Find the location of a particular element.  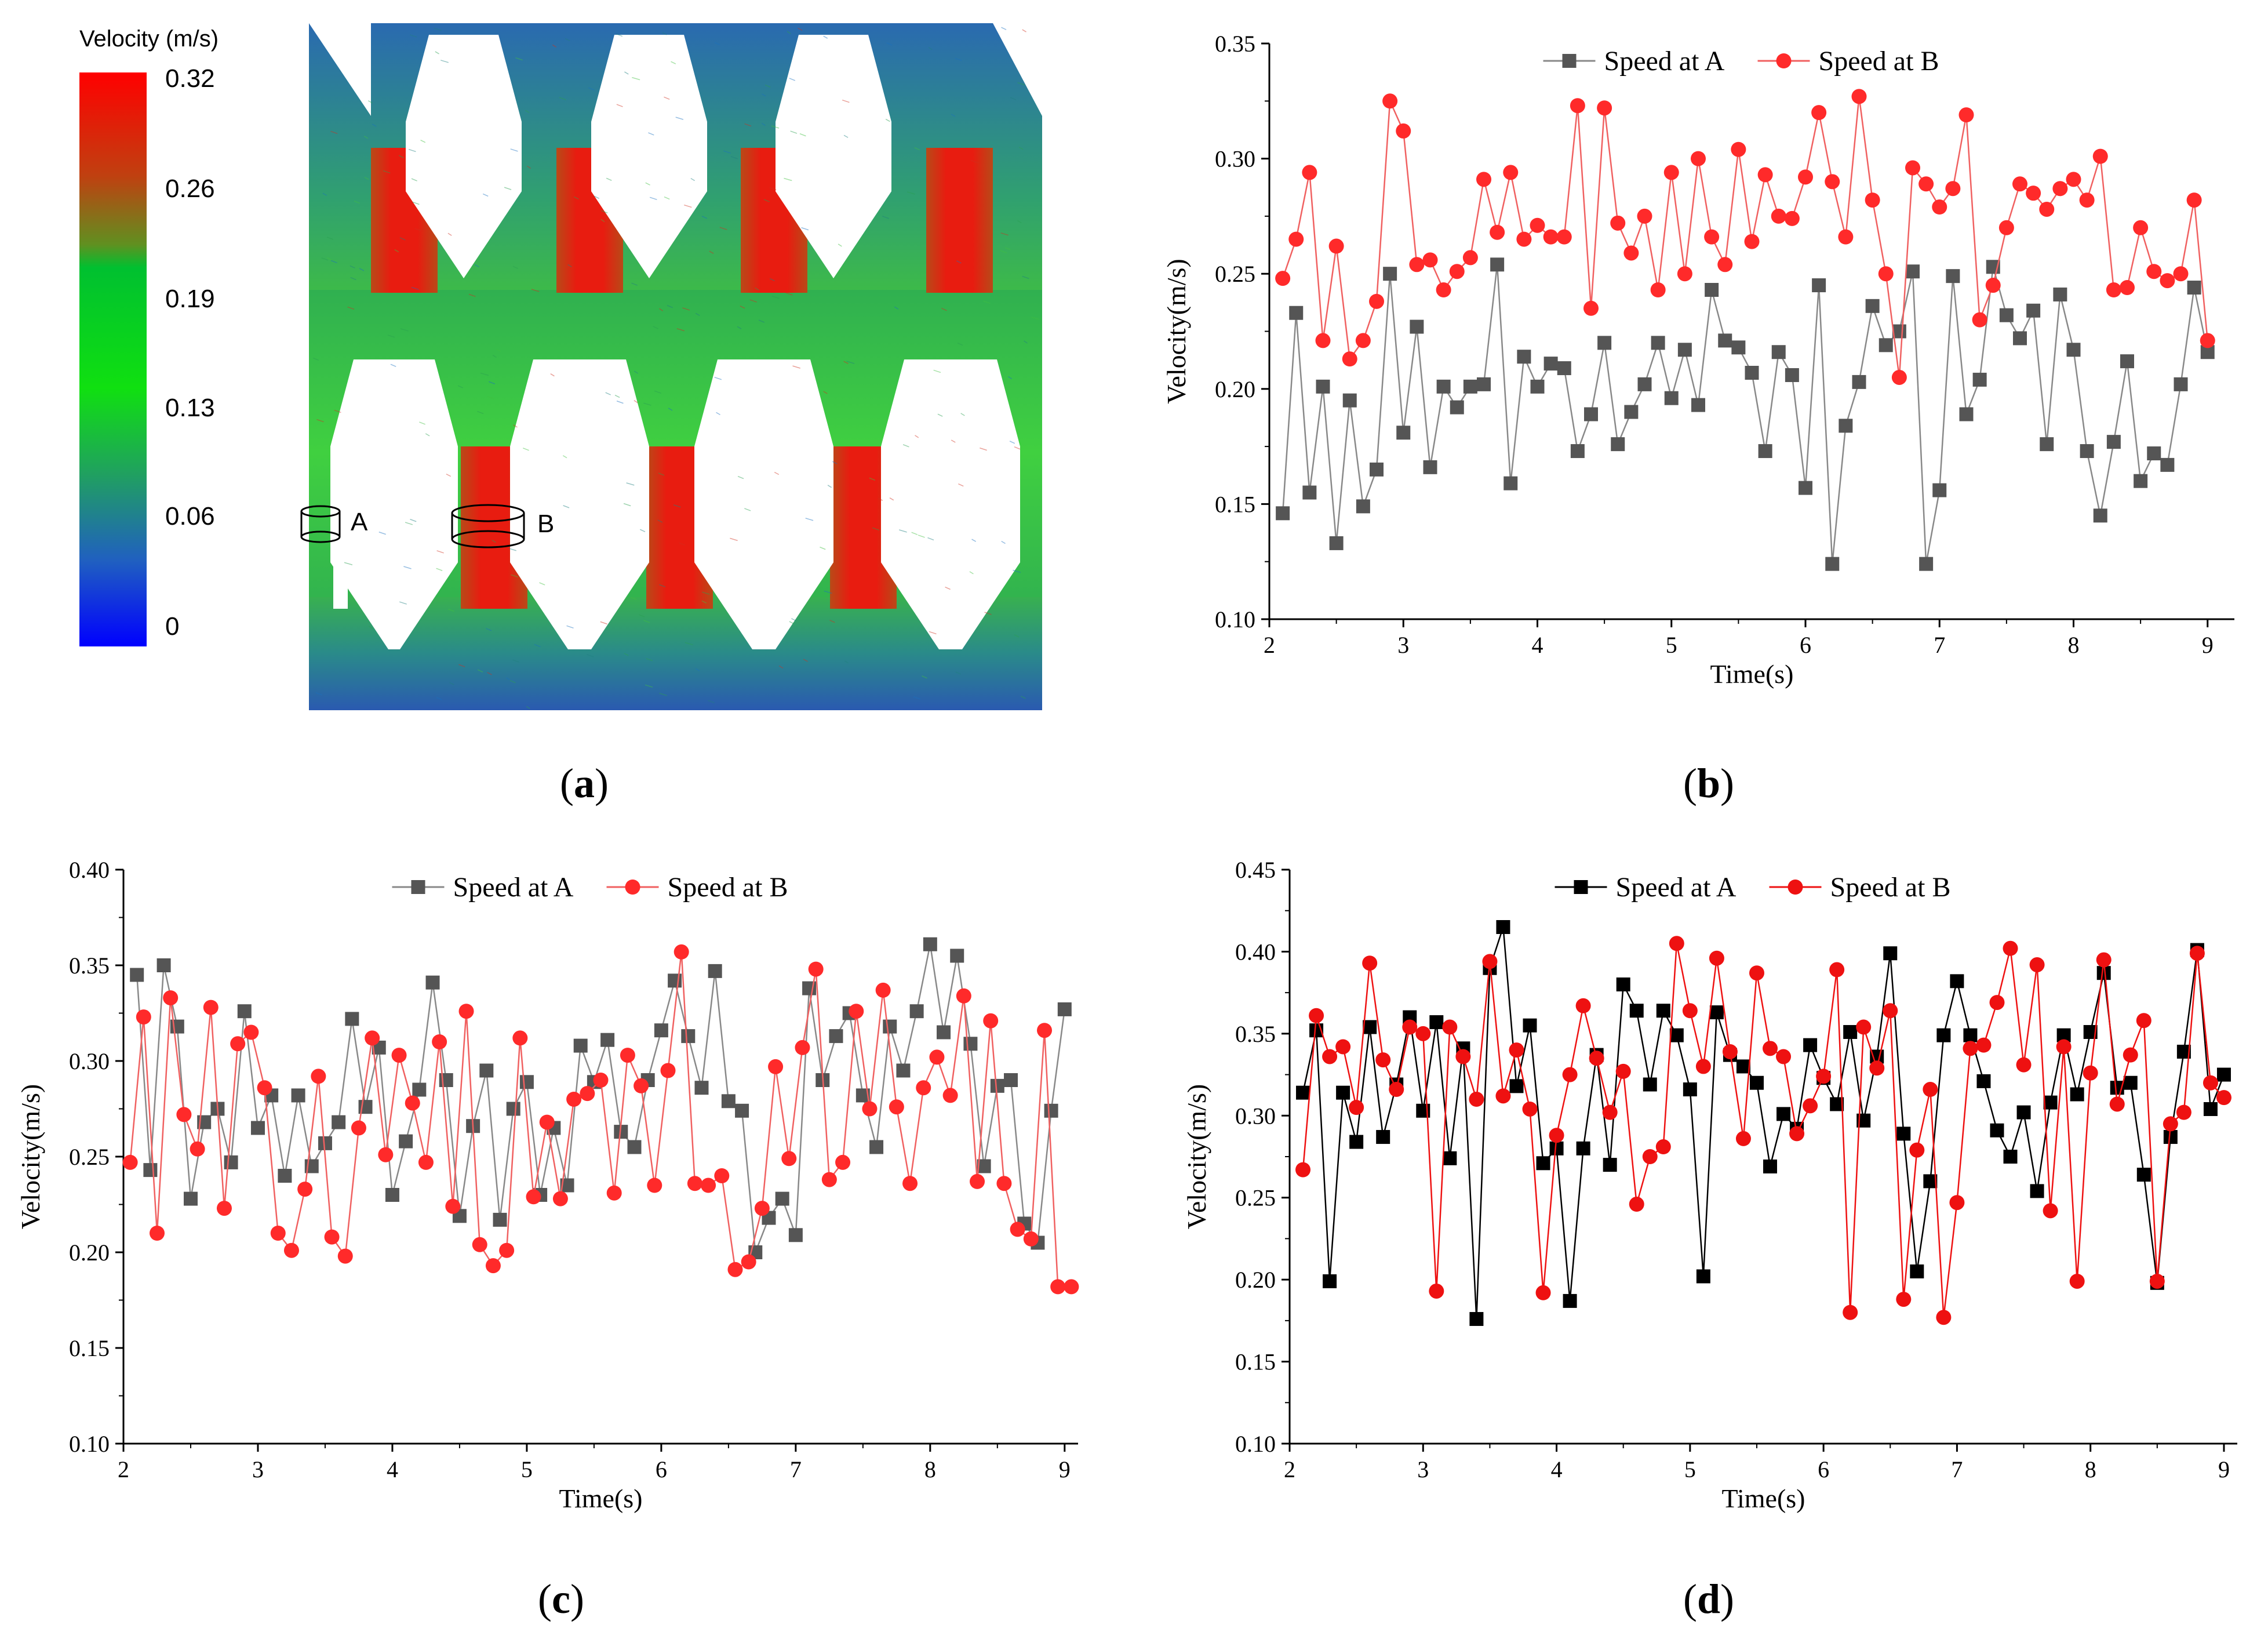

y-tick-label: 0.25 is located at coordinates (1235, 274).